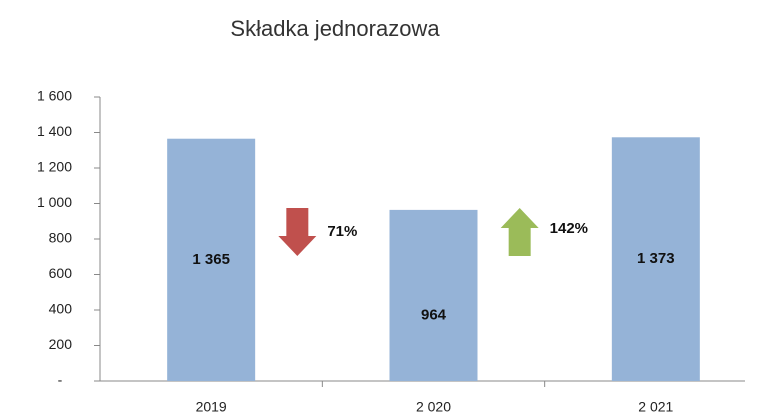  I want to click on value-label: 964, so click(434, 314).